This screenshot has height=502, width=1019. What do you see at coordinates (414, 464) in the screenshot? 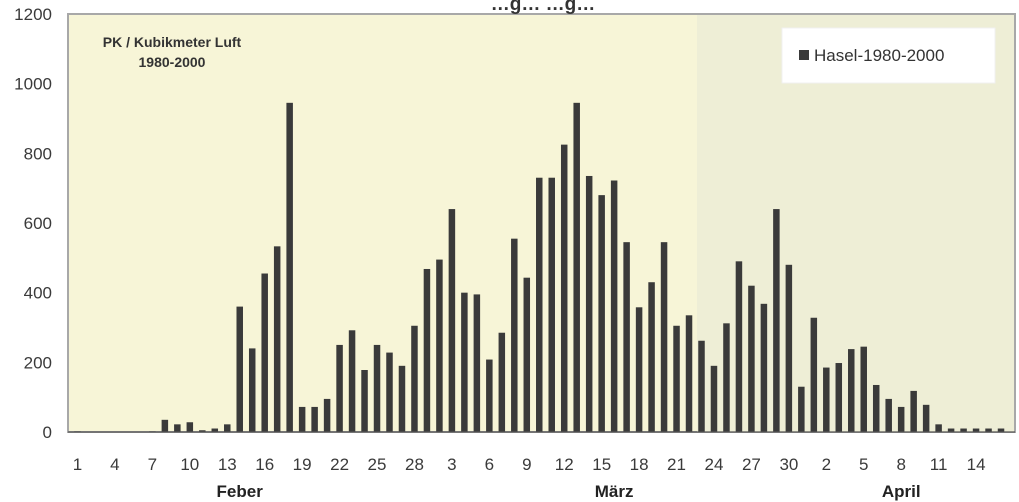
I see `x-tick-label: 28` at bounding box center [414, 464].